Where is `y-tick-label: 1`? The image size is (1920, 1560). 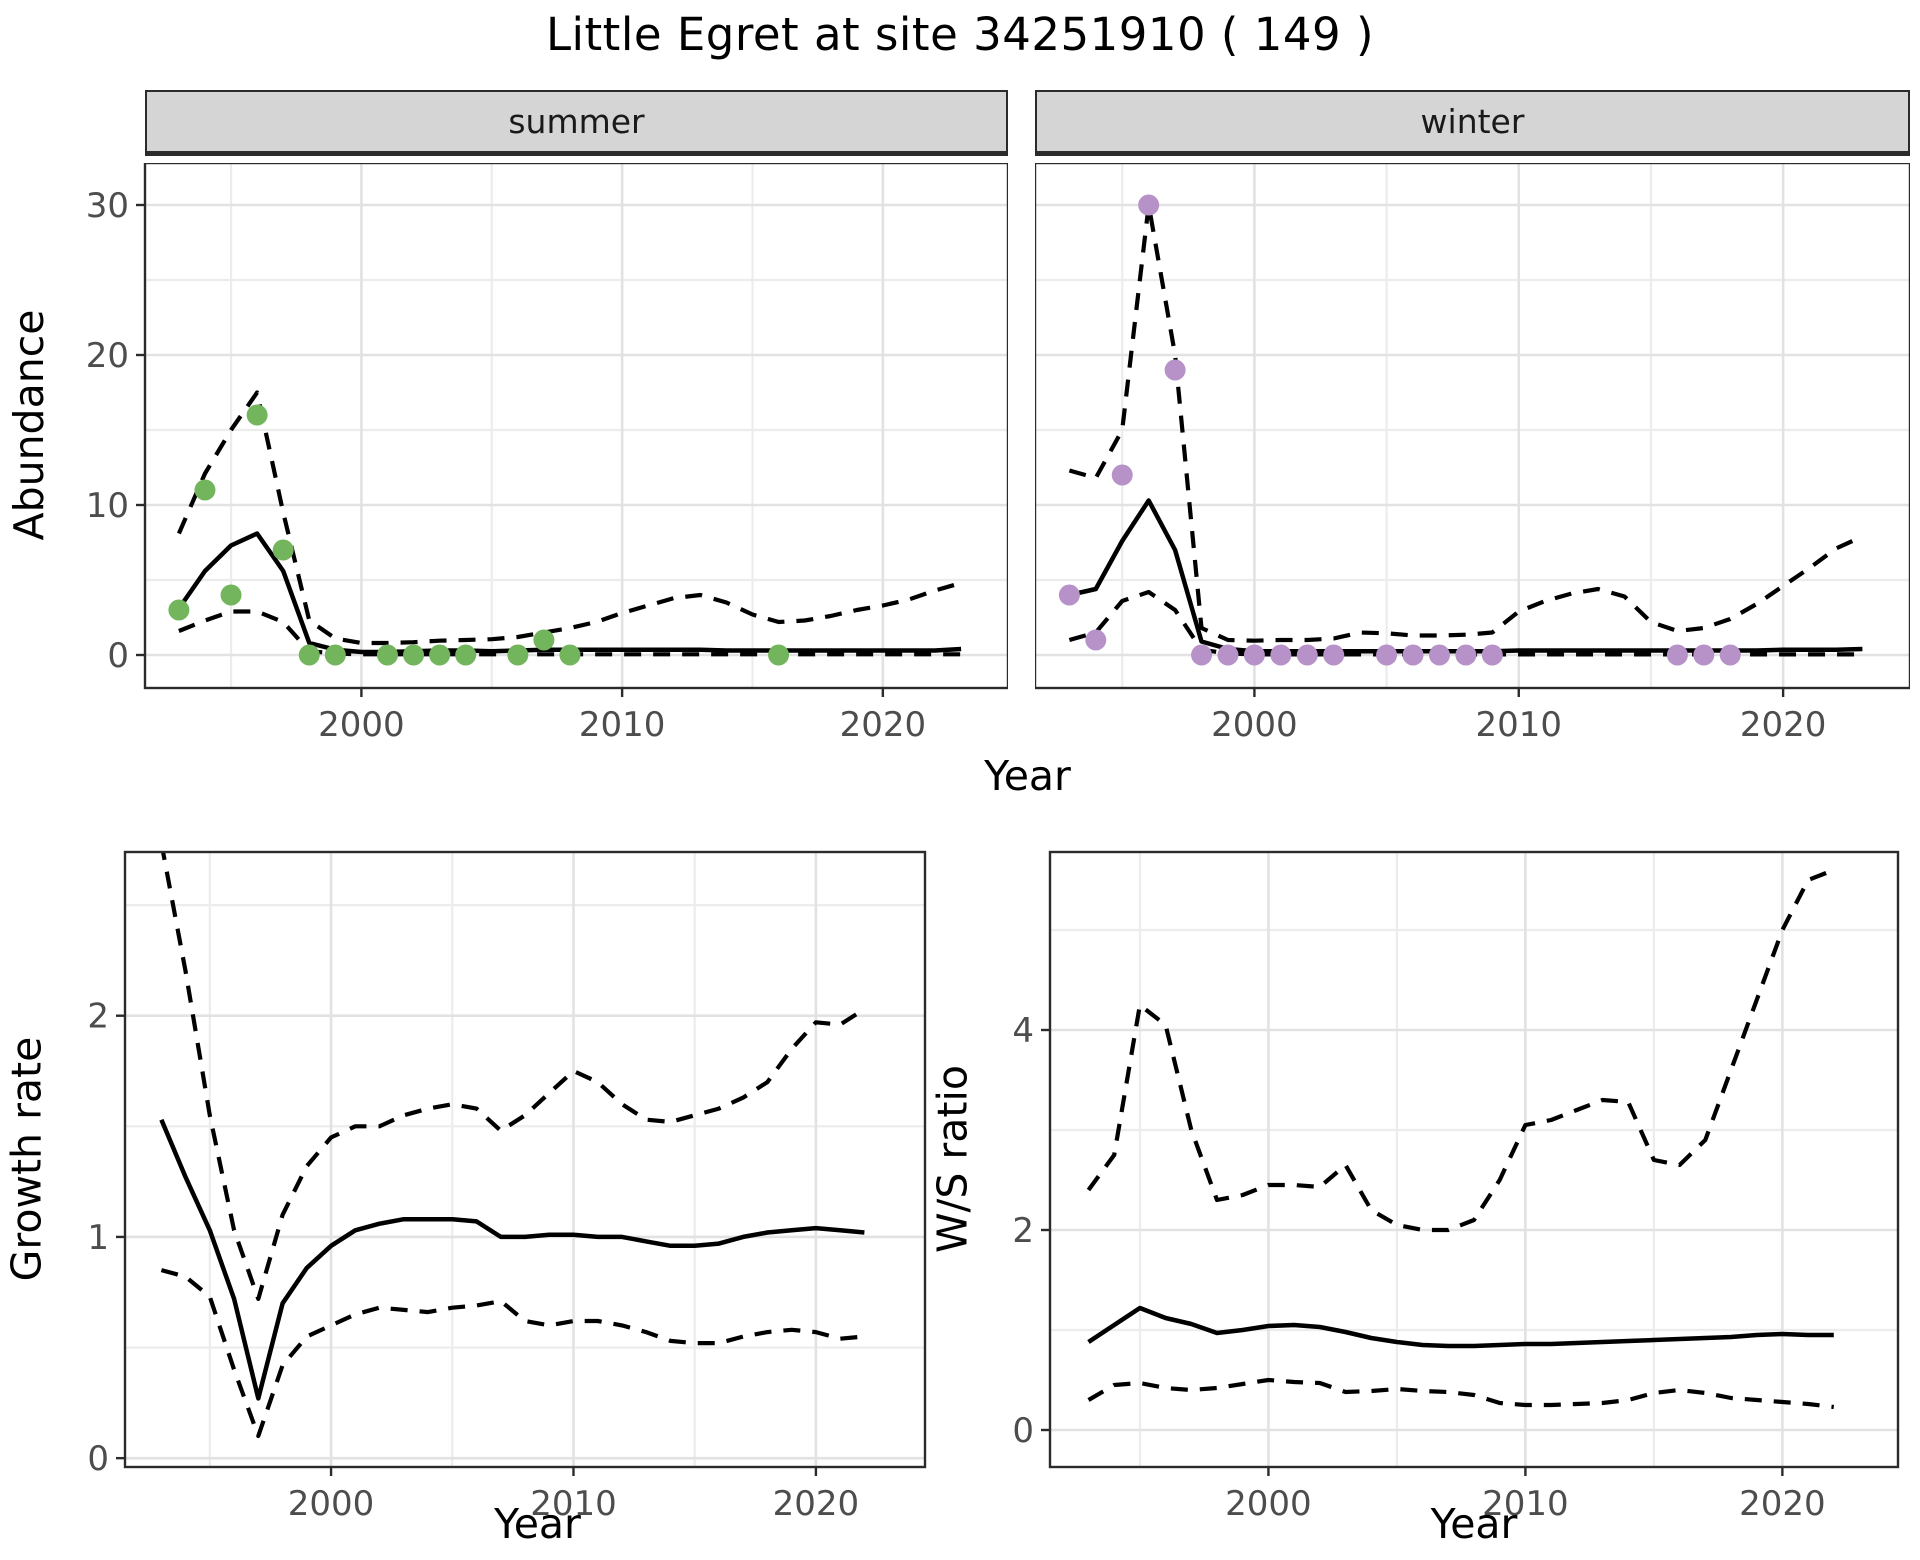 y-tick-label: 1 is located at coordinates (98, 1238).